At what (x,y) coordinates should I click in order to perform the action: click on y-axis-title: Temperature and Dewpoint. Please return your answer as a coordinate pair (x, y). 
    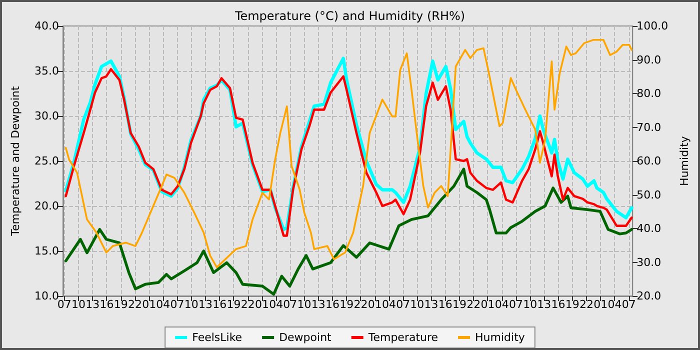
    Looking at the image, I should click on (15, 161).